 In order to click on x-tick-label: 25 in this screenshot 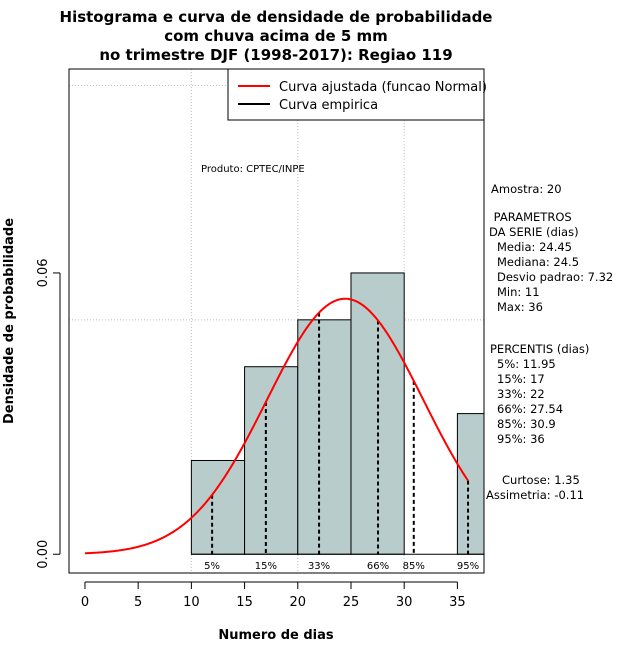, I will do `click(351, 602)`.